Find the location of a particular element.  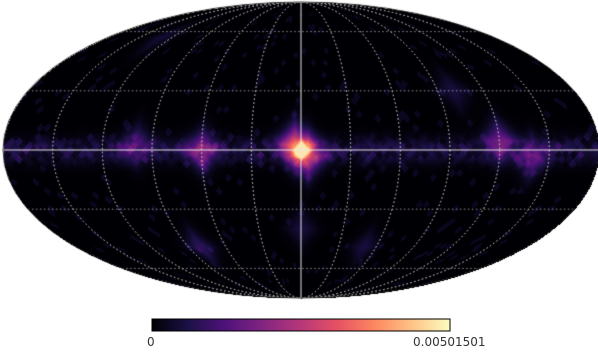

colorbar-min-label: 0 is located at coordinates (151, 342).